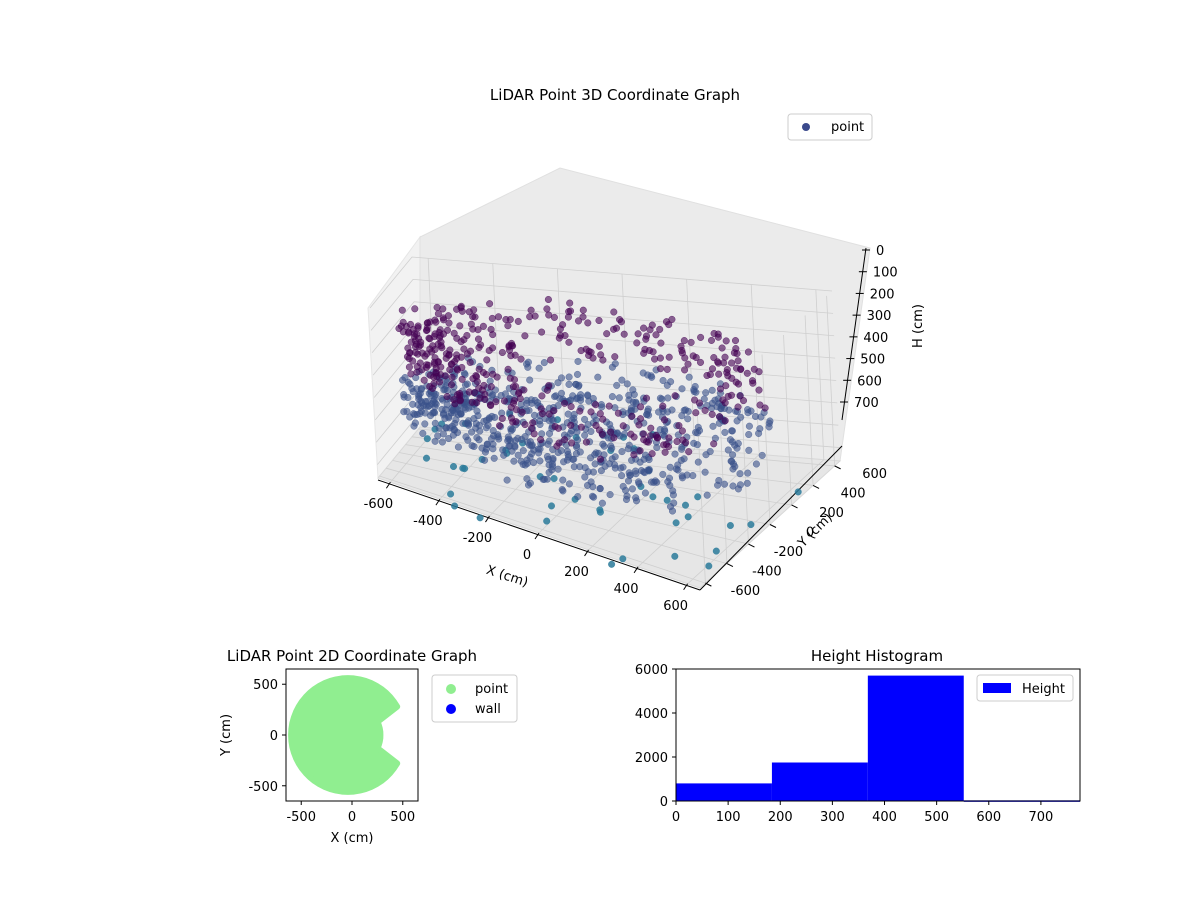 The image size is (1200, 900). Describe the element at coordinates (651, 758) in the screenshot. I see `y-tick-label-histogram: 2000` at that location.